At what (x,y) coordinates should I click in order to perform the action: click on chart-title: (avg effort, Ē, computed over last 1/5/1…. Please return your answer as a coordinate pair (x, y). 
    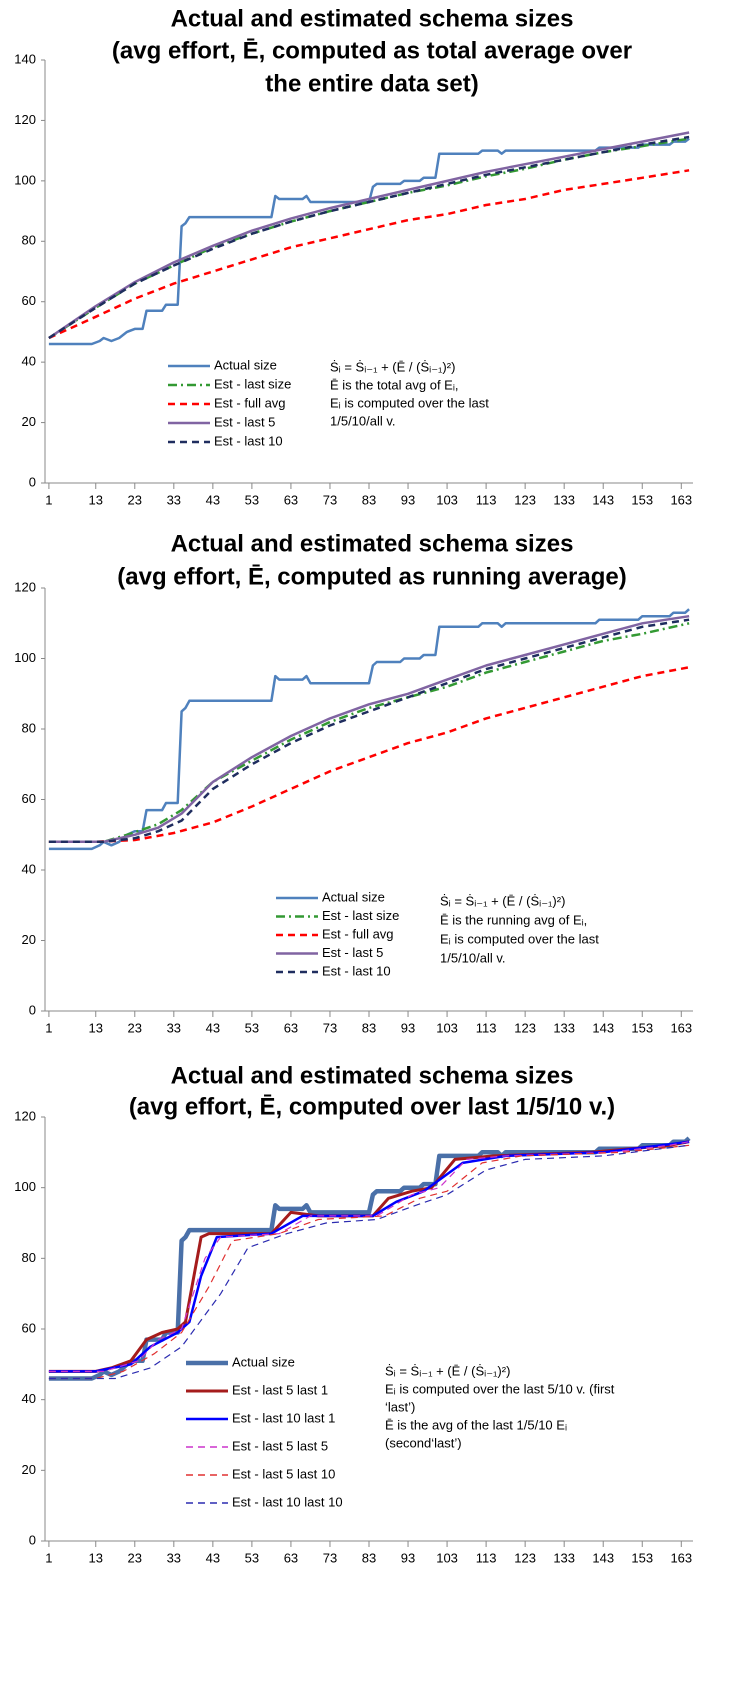
    Looking at the image, I should click on (372, 1106).